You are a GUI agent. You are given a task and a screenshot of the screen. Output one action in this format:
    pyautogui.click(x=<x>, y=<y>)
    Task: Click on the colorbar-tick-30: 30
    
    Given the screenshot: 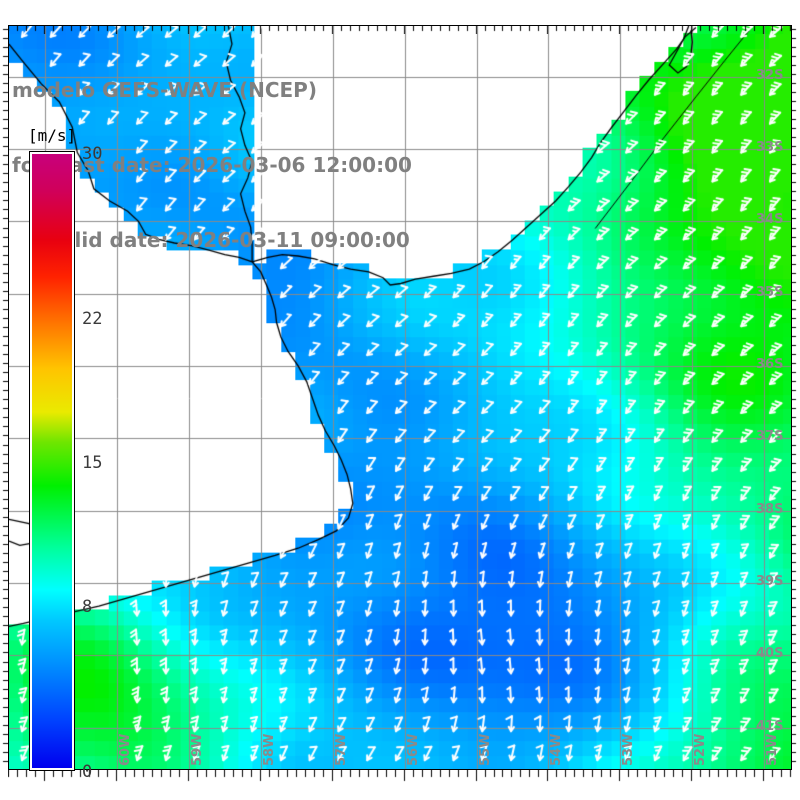 What is the action you would take?
    pyautogui.click(x=92, y=154)
    